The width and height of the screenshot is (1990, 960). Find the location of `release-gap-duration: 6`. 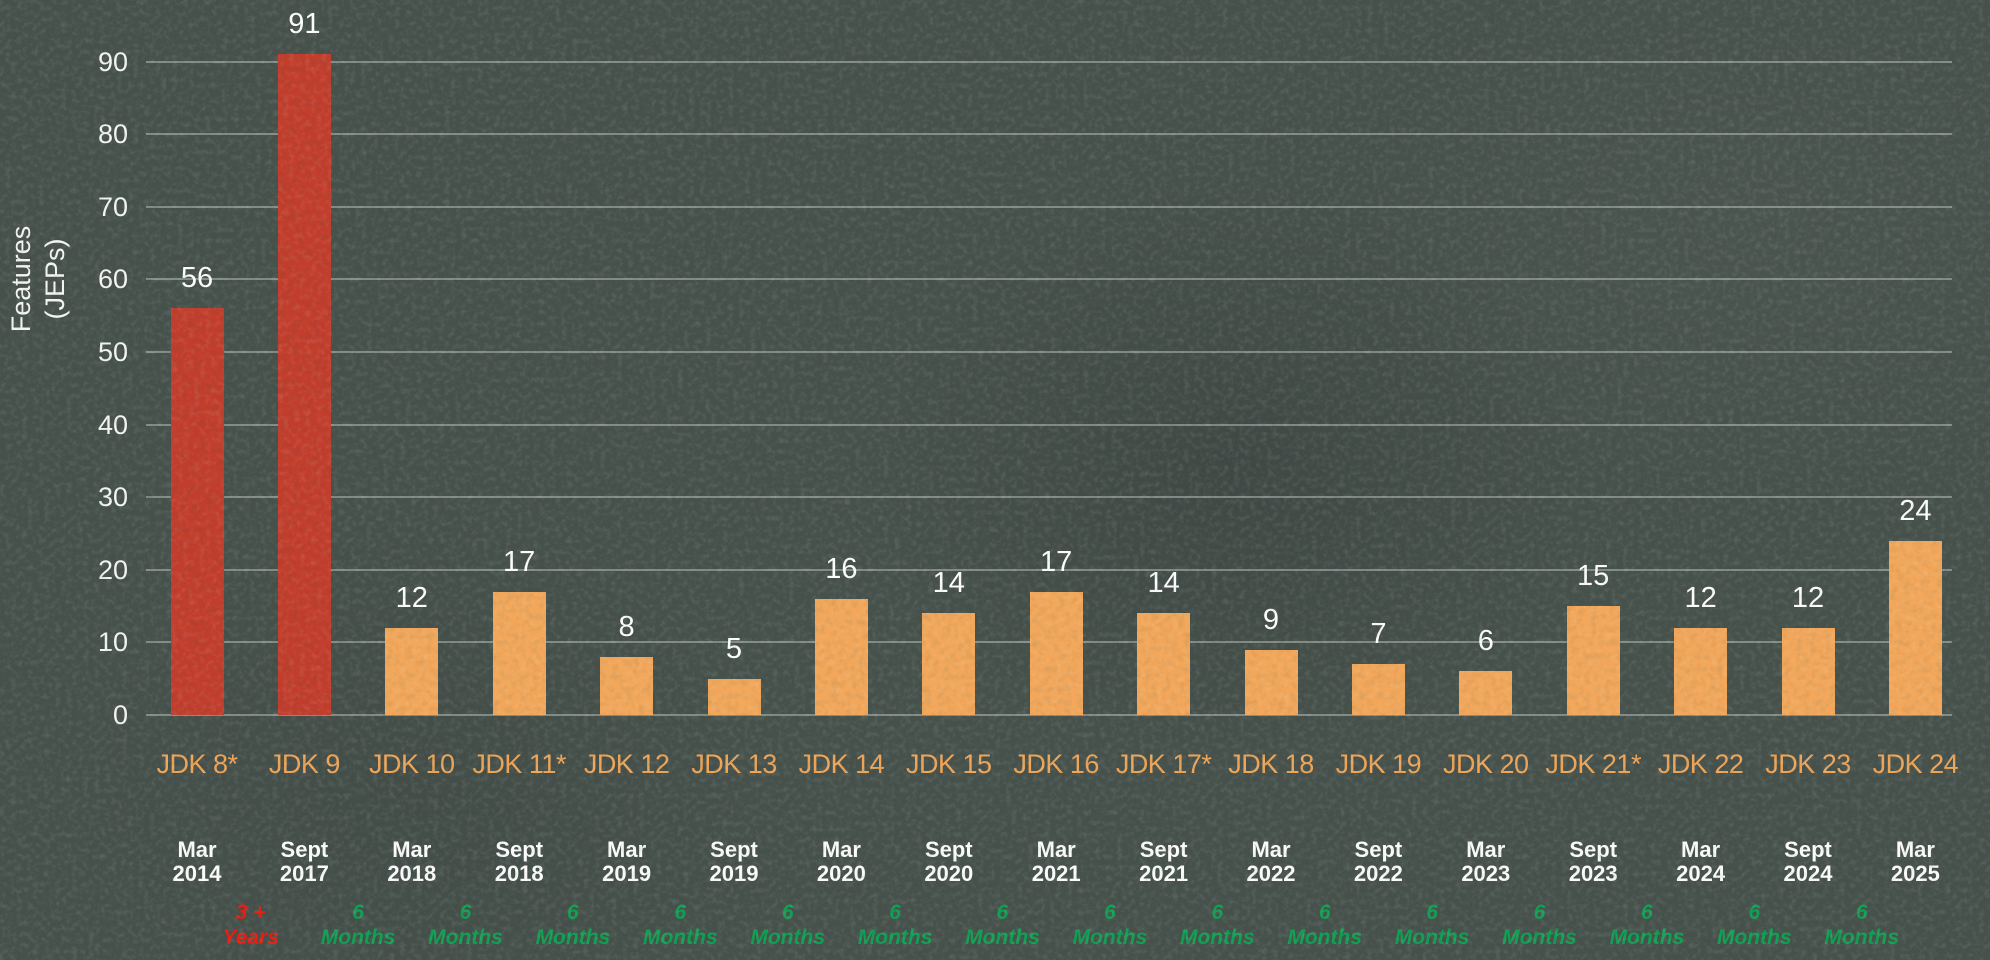

release-gap-duration: 6 is located at coordinates (1861, 912).